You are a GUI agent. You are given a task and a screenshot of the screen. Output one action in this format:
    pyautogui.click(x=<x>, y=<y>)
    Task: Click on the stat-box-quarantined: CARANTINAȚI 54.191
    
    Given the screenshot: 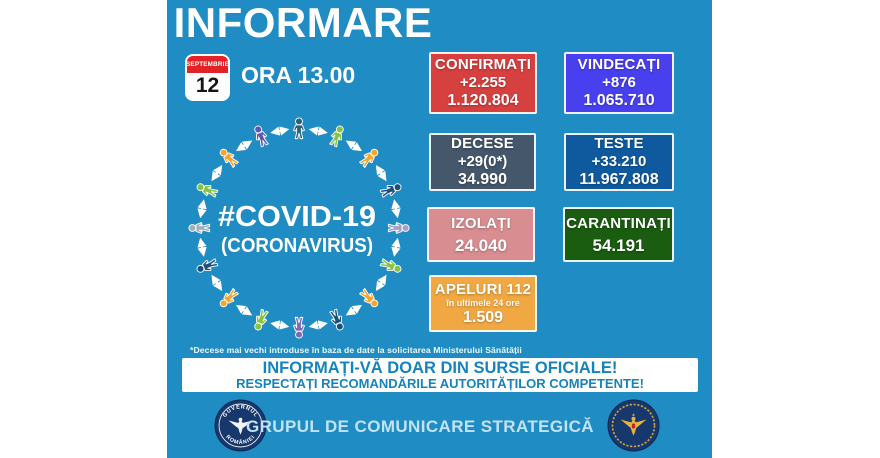 What is the action you would take?
    pyautogui.click(x=618, y=234)
    